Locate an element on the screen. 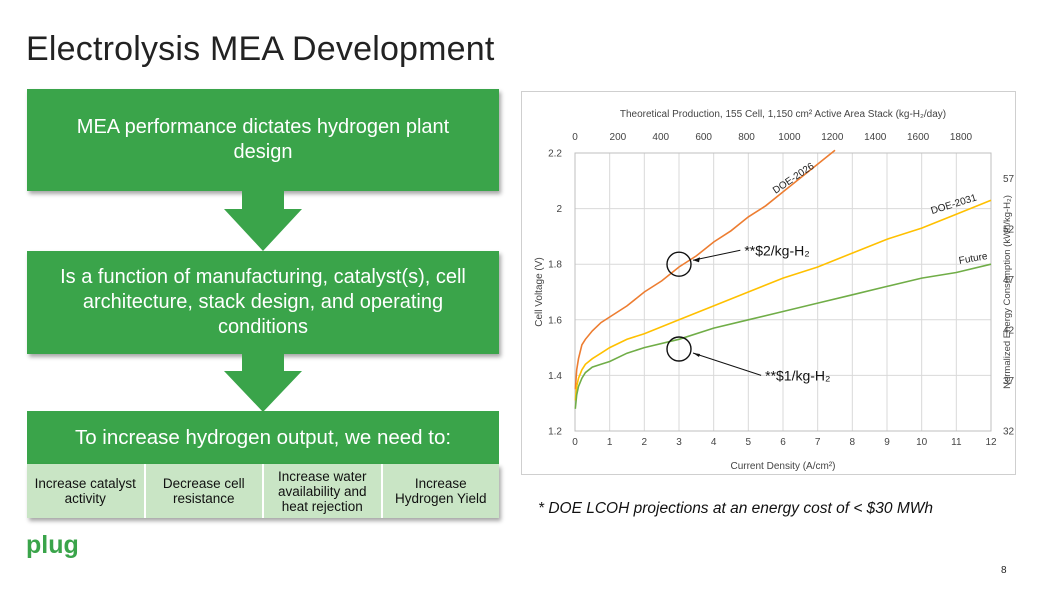 Image resolution: width=1050 pixels, height=604 pixels. x2-tick-label: 600 is located at coordinates (703, 137).